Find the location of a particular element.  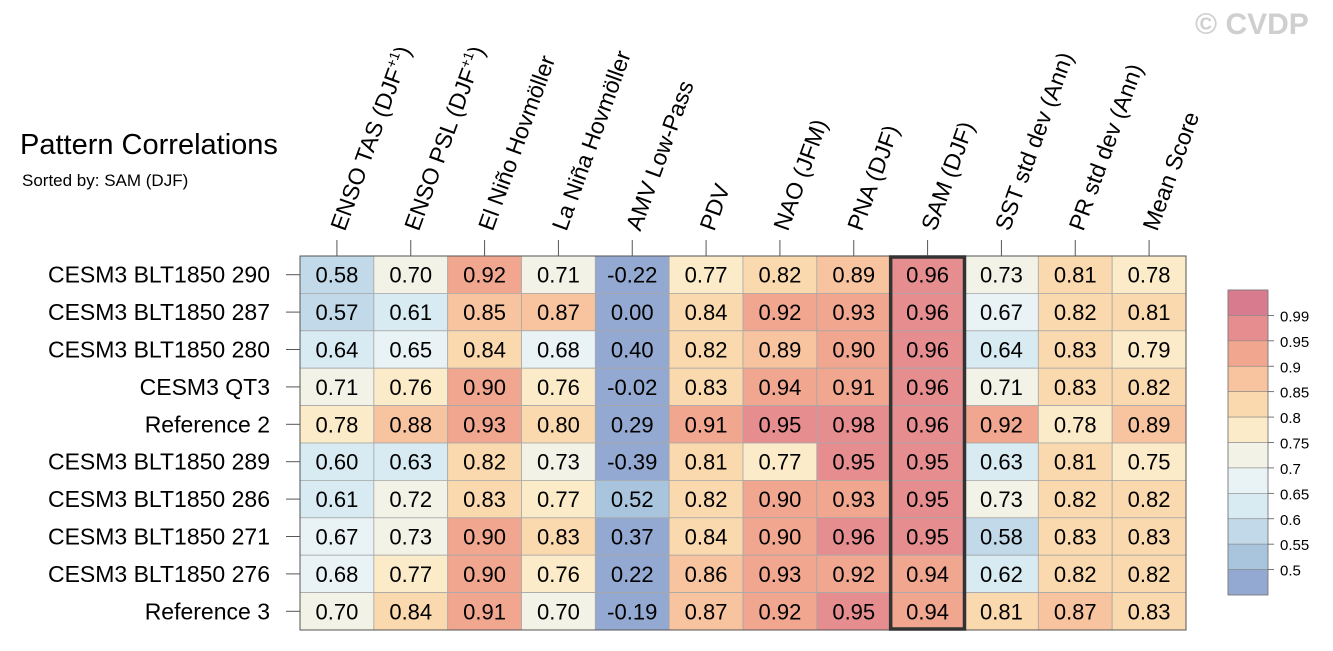

cell-value: 0.96 is located at coordinates (853, 537).